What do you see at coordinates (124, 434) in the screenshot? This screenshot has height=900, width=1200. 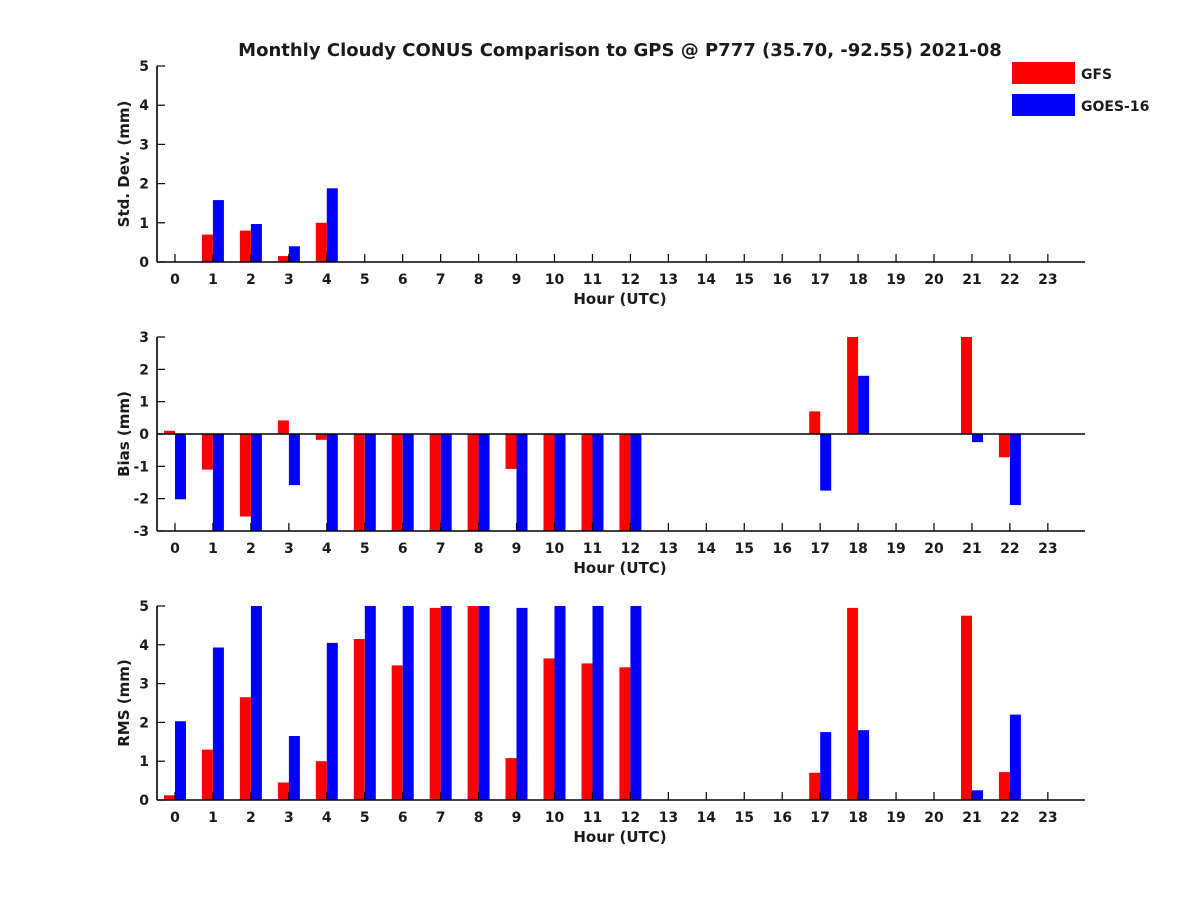 I see `y-axis-label: Bias (mm)` at bounding box center [124, 434].